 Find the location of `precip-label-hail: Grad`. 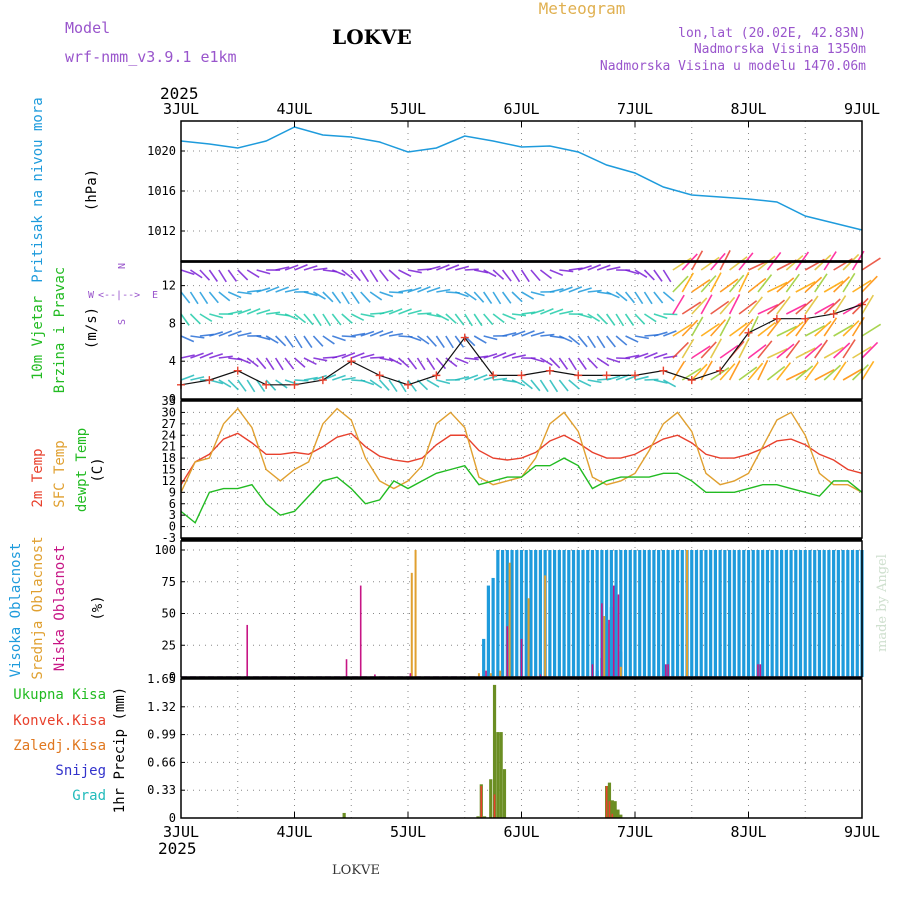

precip-label-hail: Grad is located at coordinates (89, 796).